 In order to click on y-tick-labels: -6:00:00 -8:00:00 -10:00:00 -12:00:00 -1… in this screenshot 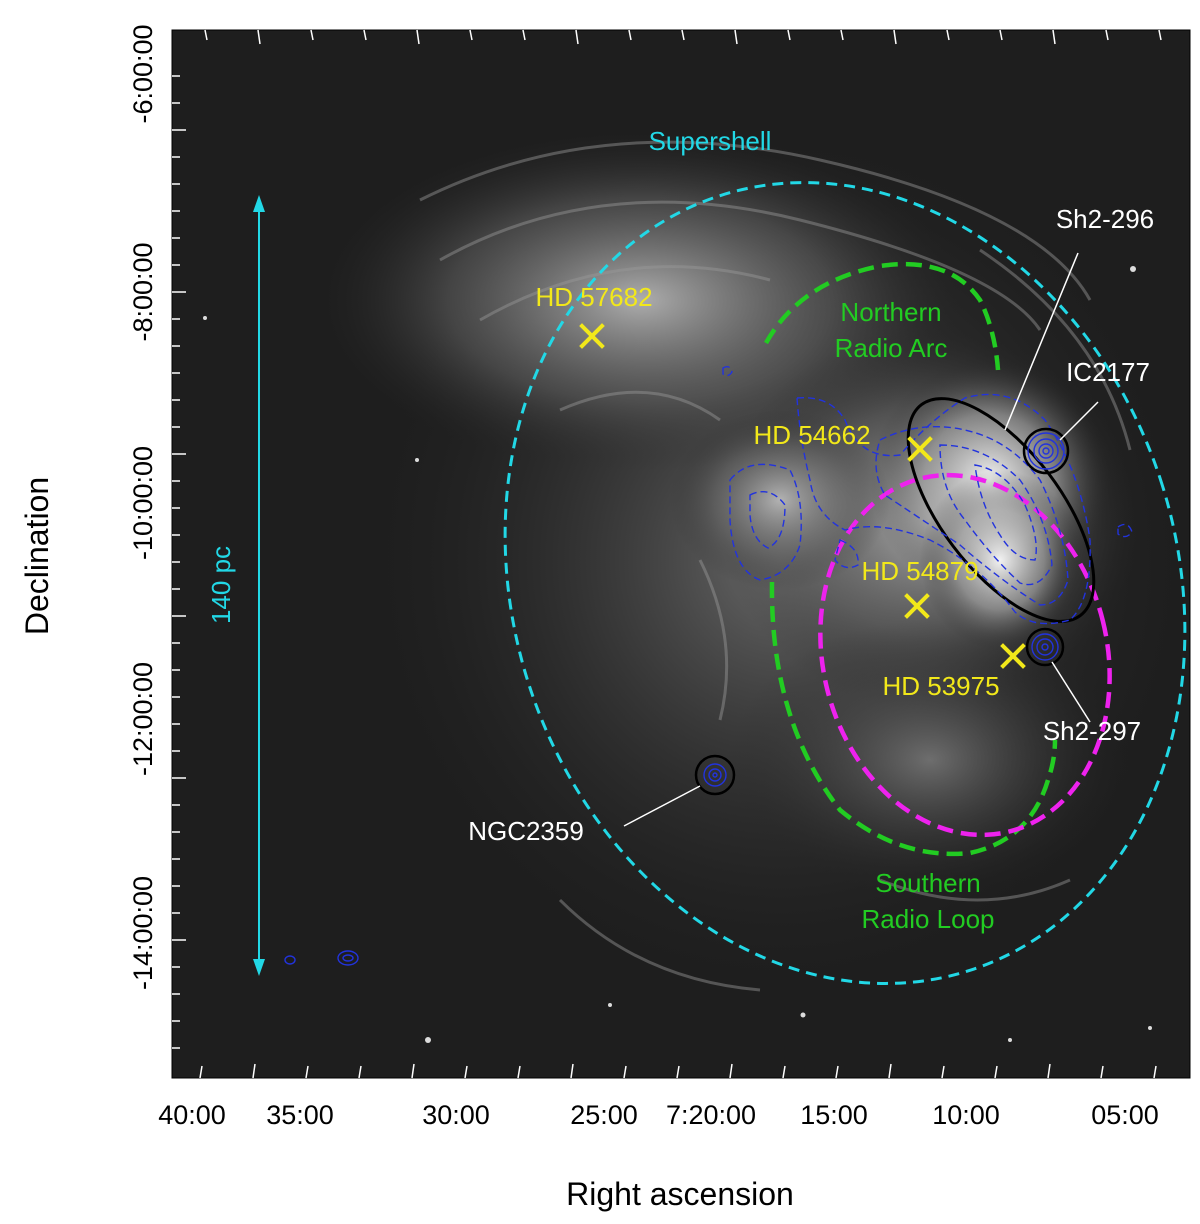, I will do `click(143, 507)`.